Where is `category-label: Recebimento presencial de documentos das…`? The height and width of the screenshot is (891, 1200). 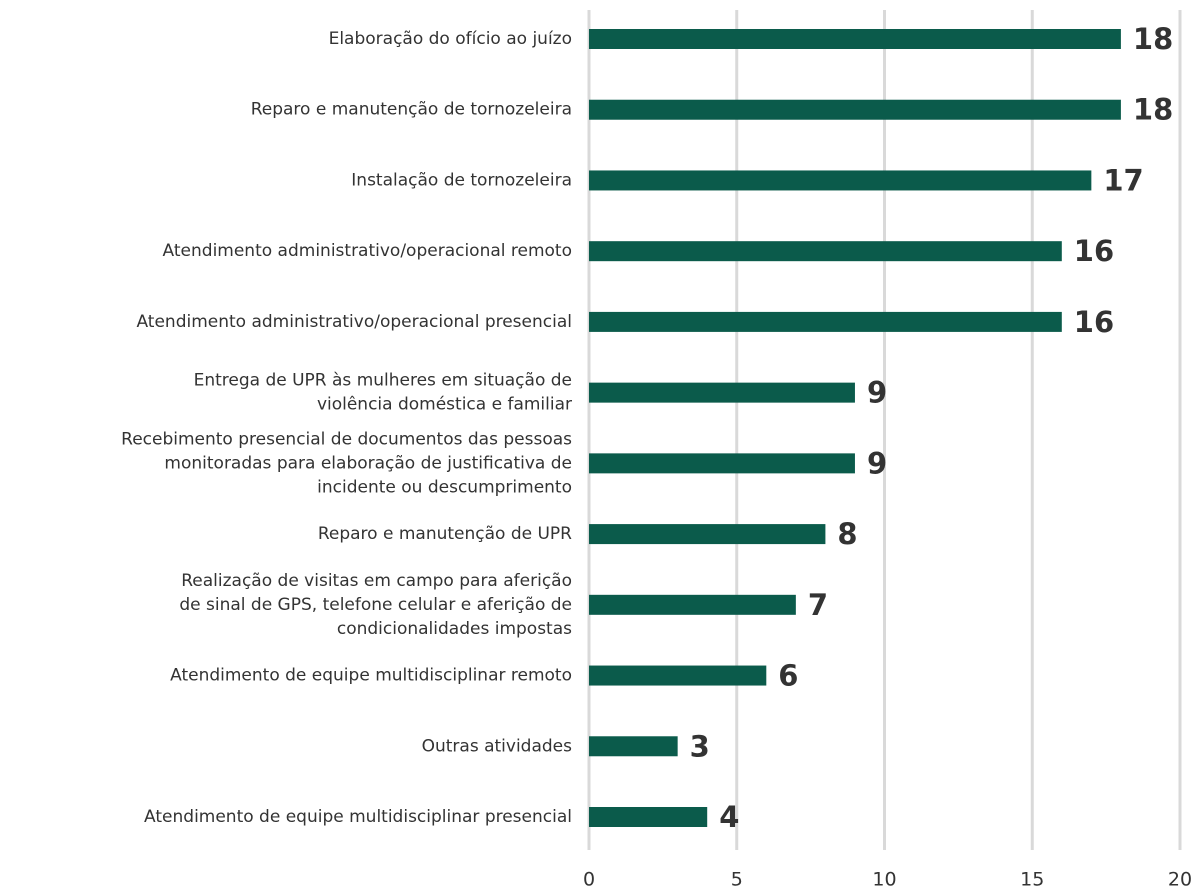
category-label: Recebimento presencial de documentos das… is located at coordinates (346, 439).